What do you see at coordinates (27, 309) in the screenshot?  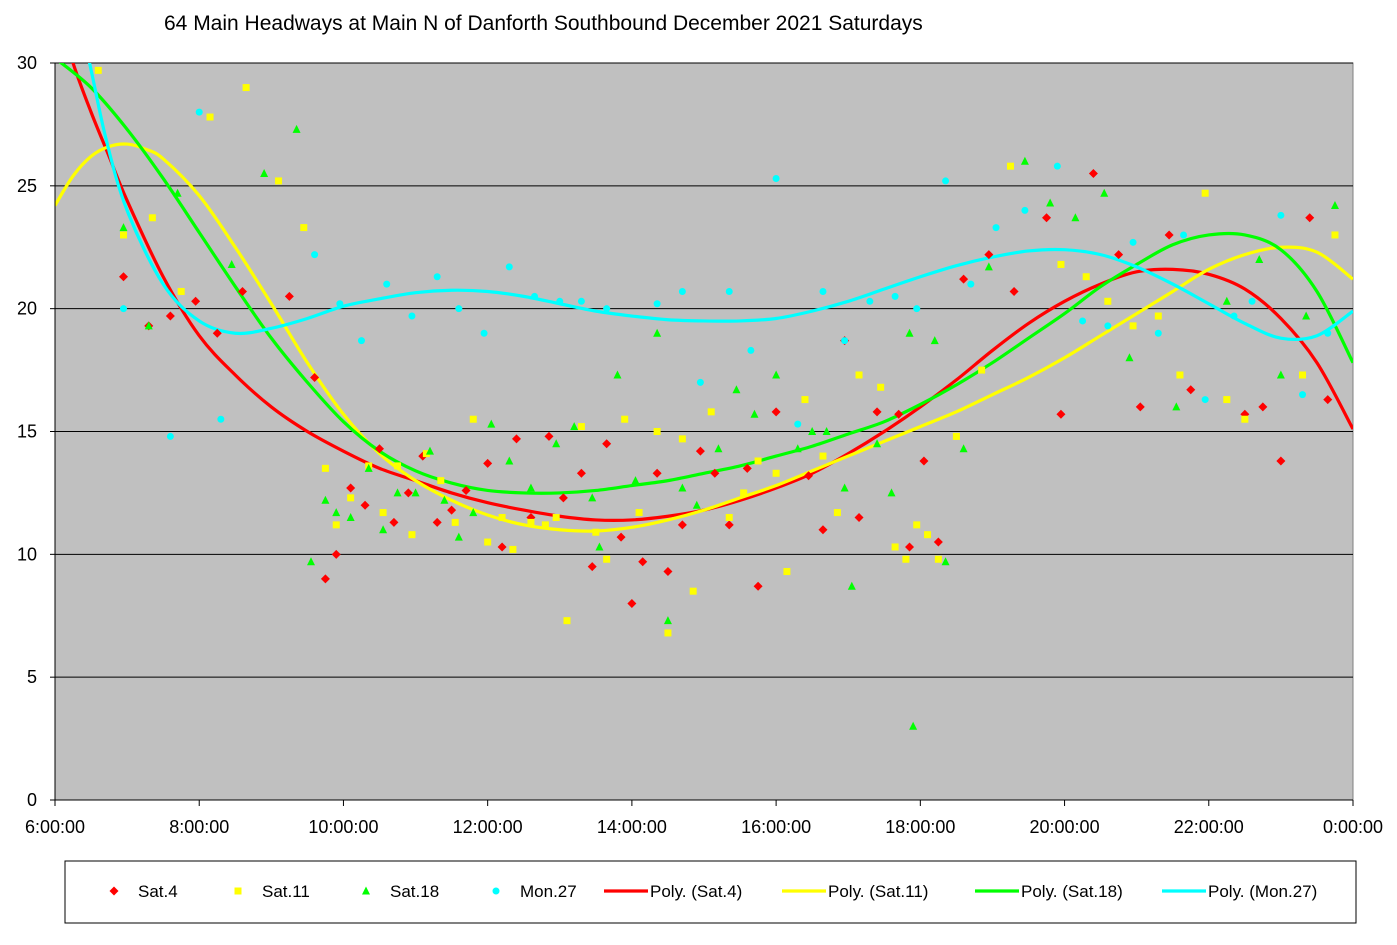 I see `y-tick-label: 20` at bounding box center [27, 309].